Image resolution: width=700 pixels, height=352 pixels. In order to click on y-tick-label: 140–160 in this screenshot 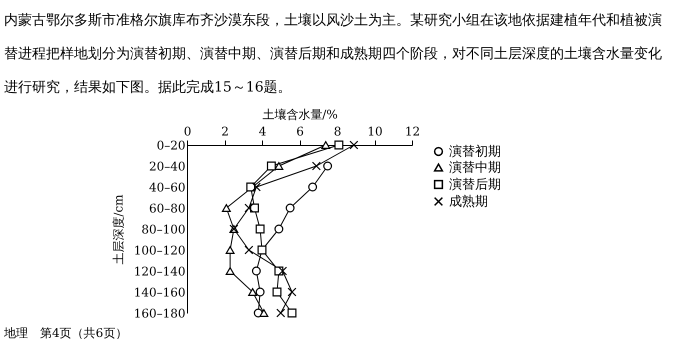, I will do `click(160, 293)`.